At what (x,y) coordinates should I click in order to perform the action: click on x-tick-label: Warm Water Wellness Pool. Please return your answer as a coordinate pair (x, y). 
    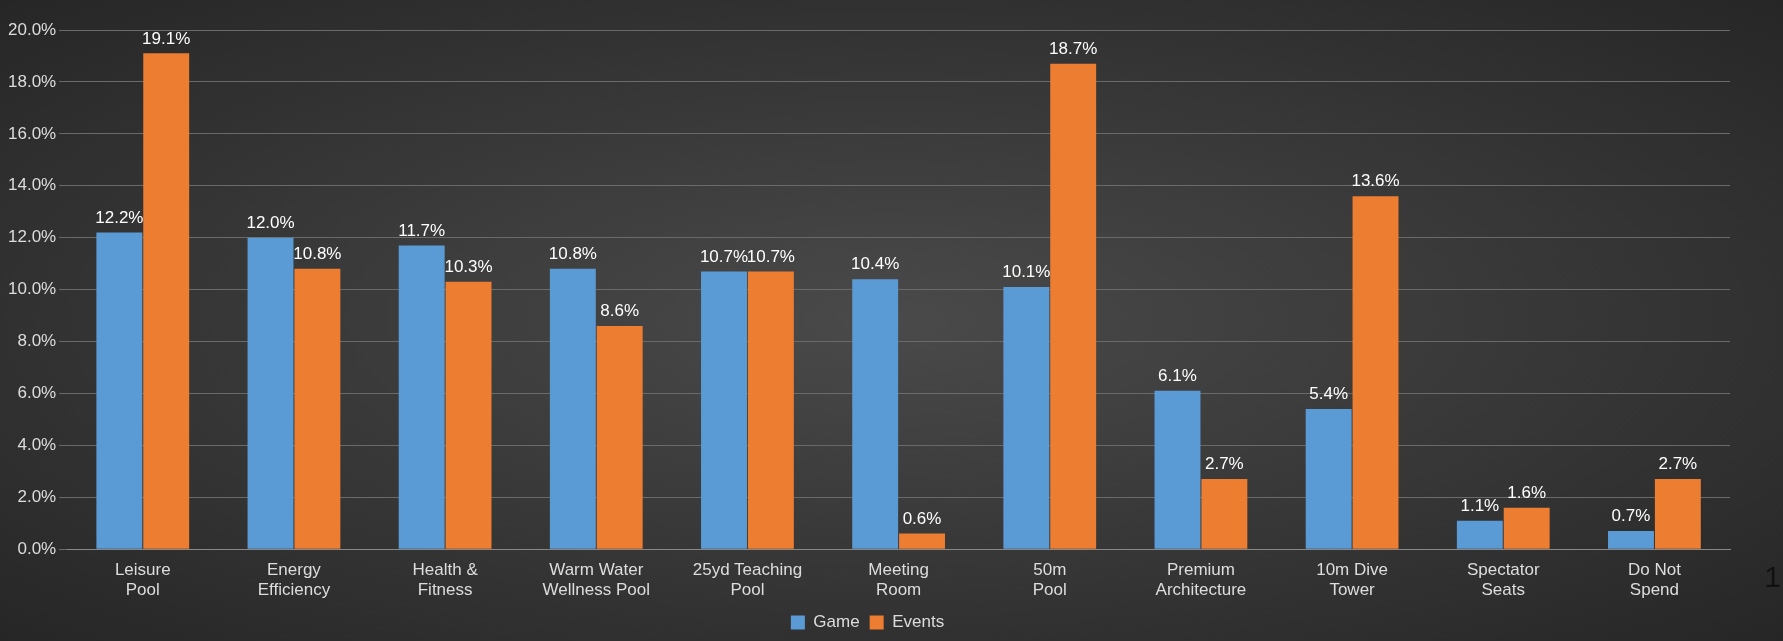
    Looking at the image, I should click on (596, 580).